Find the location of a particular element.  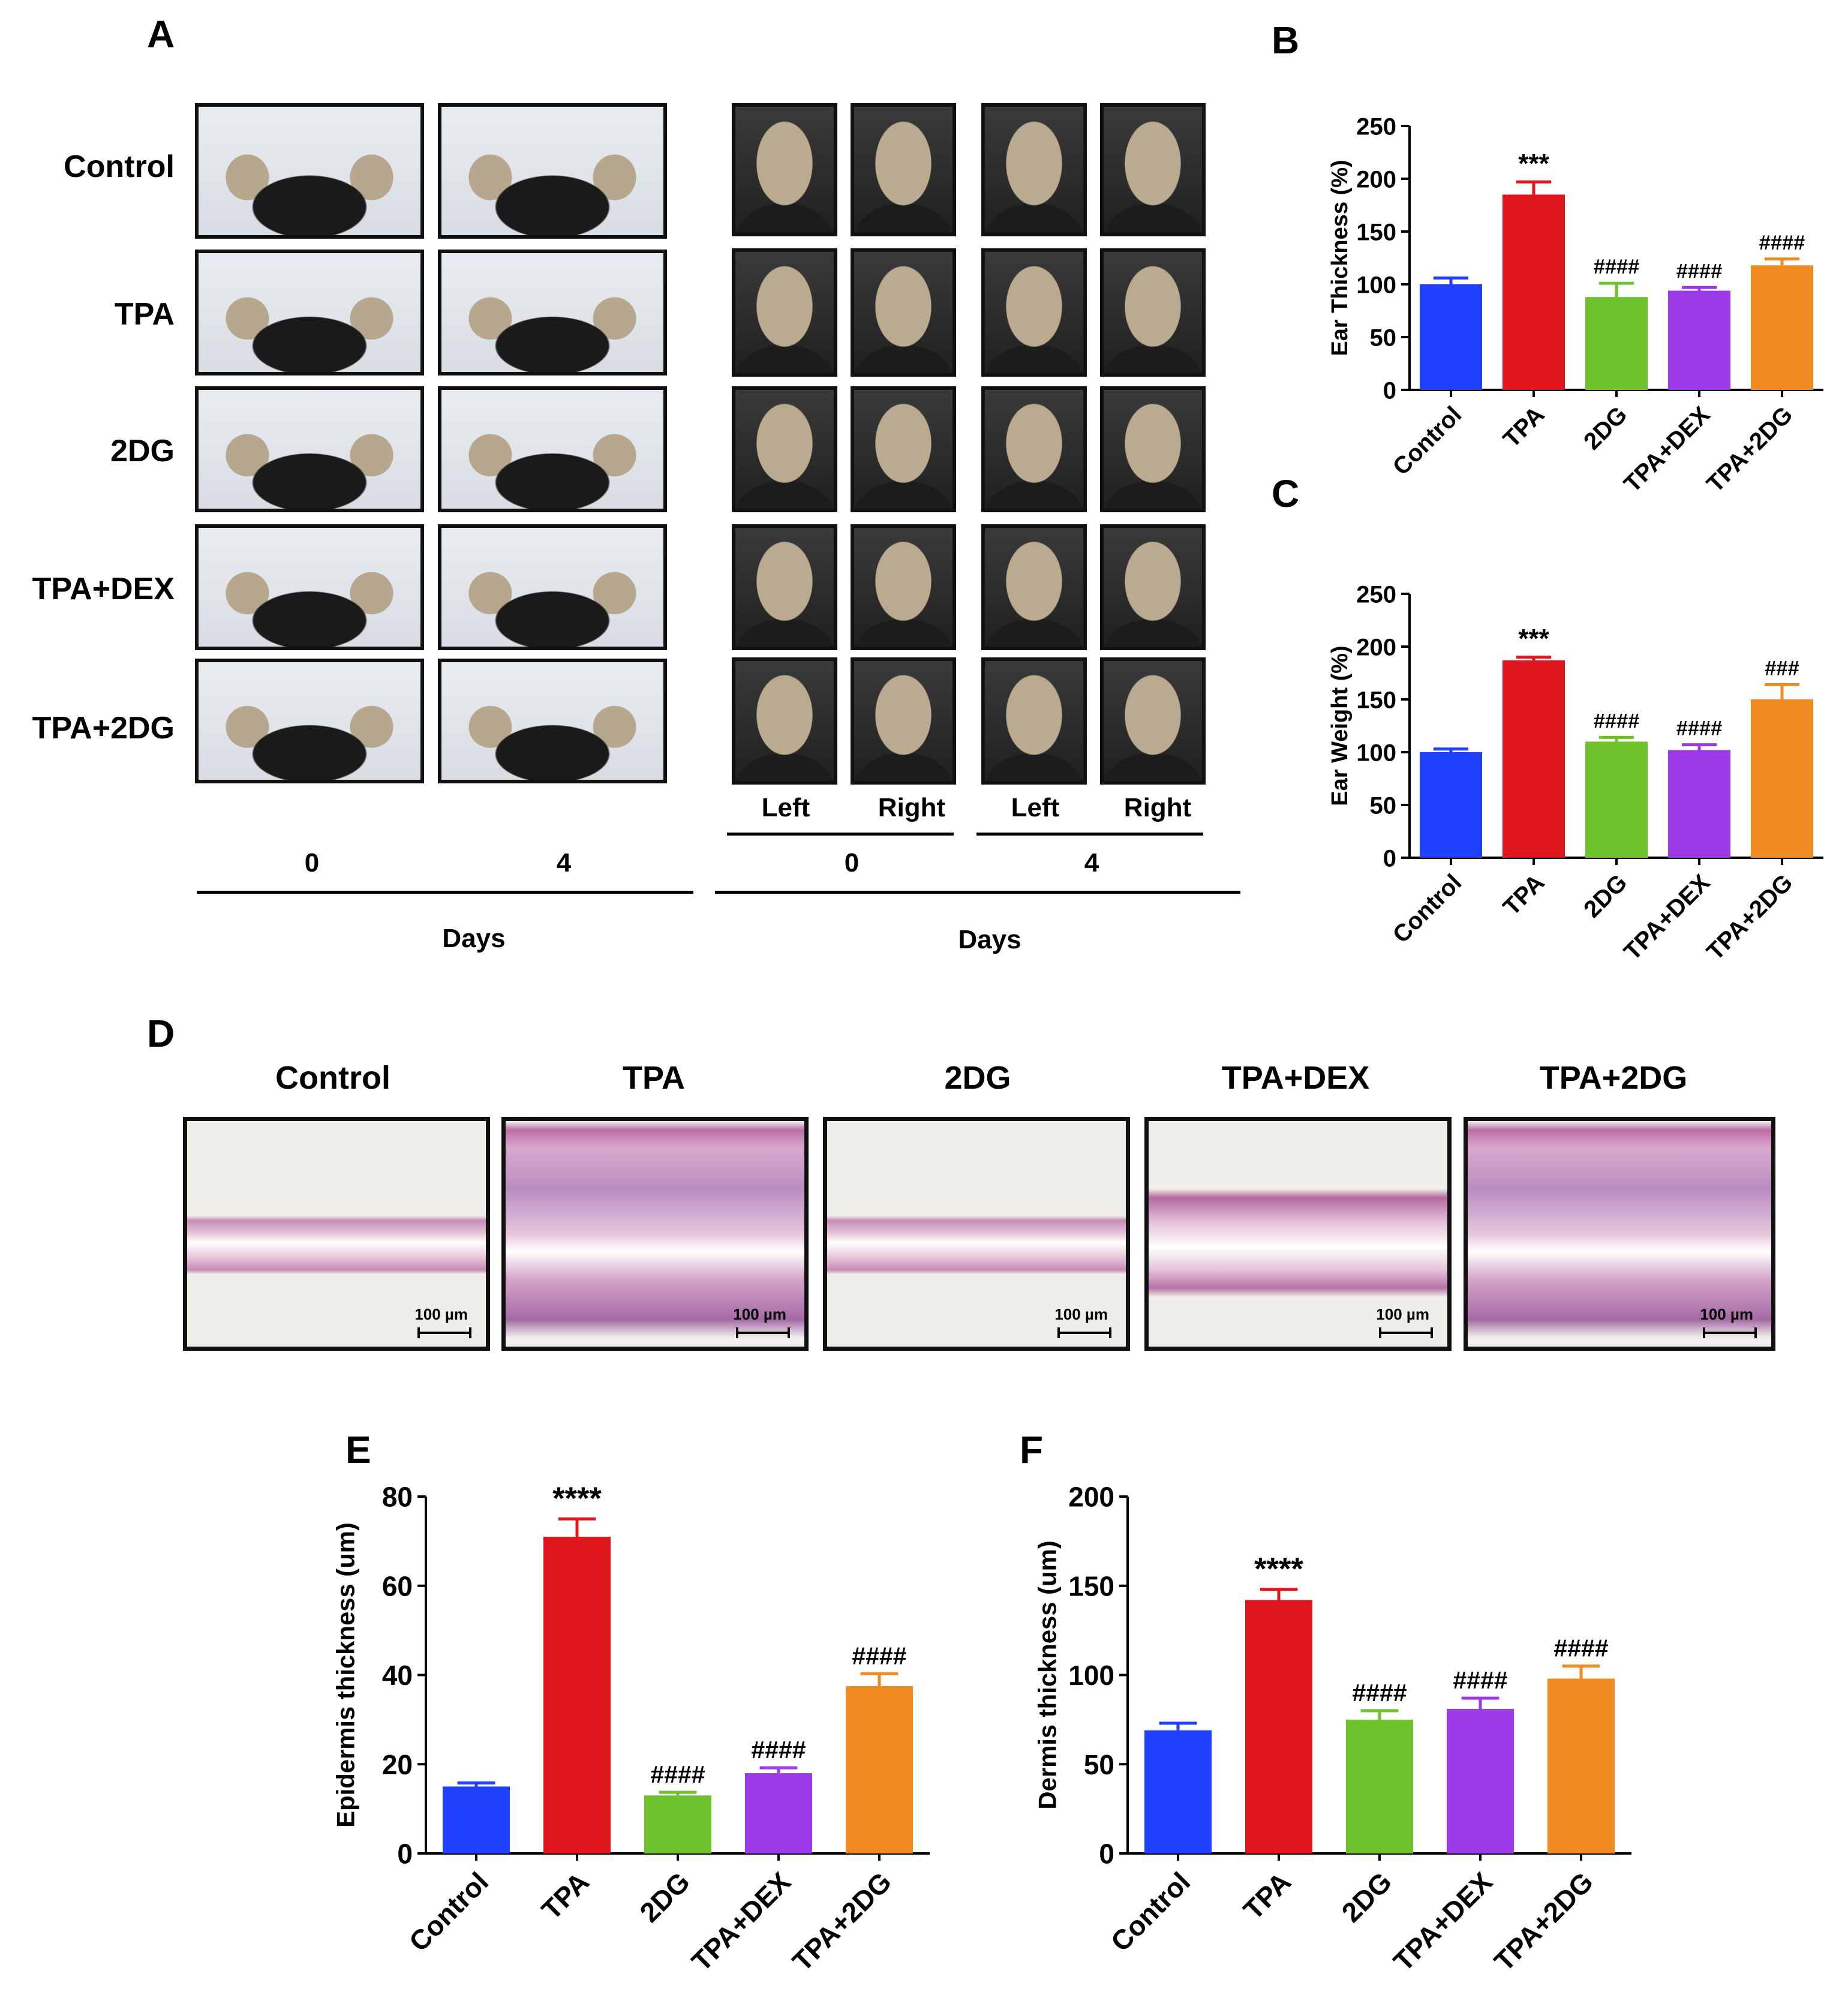

y-axis-title: Dermis thickness (um) is located at coordinates (1047, 1675).